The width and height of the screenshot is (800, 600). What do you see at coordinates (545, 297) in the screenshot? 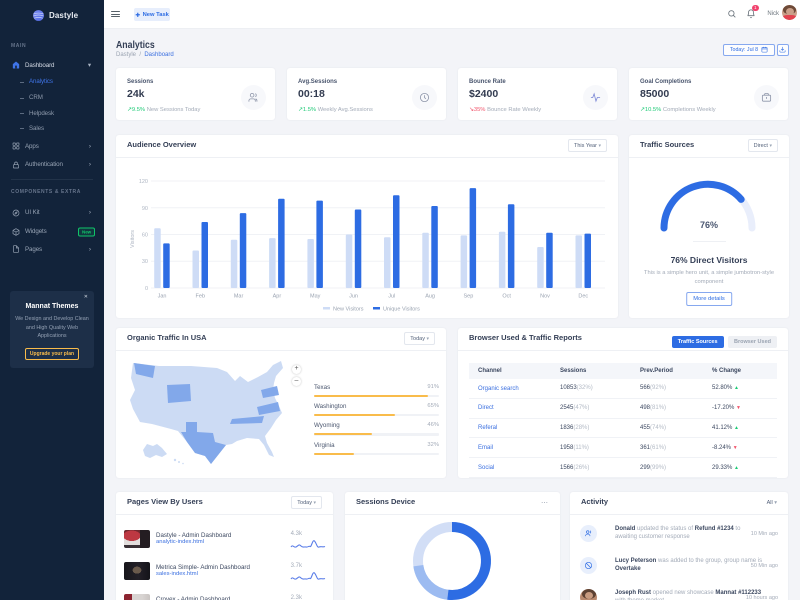
I see `svg-text: Nov` at bounding box center [545, 297].